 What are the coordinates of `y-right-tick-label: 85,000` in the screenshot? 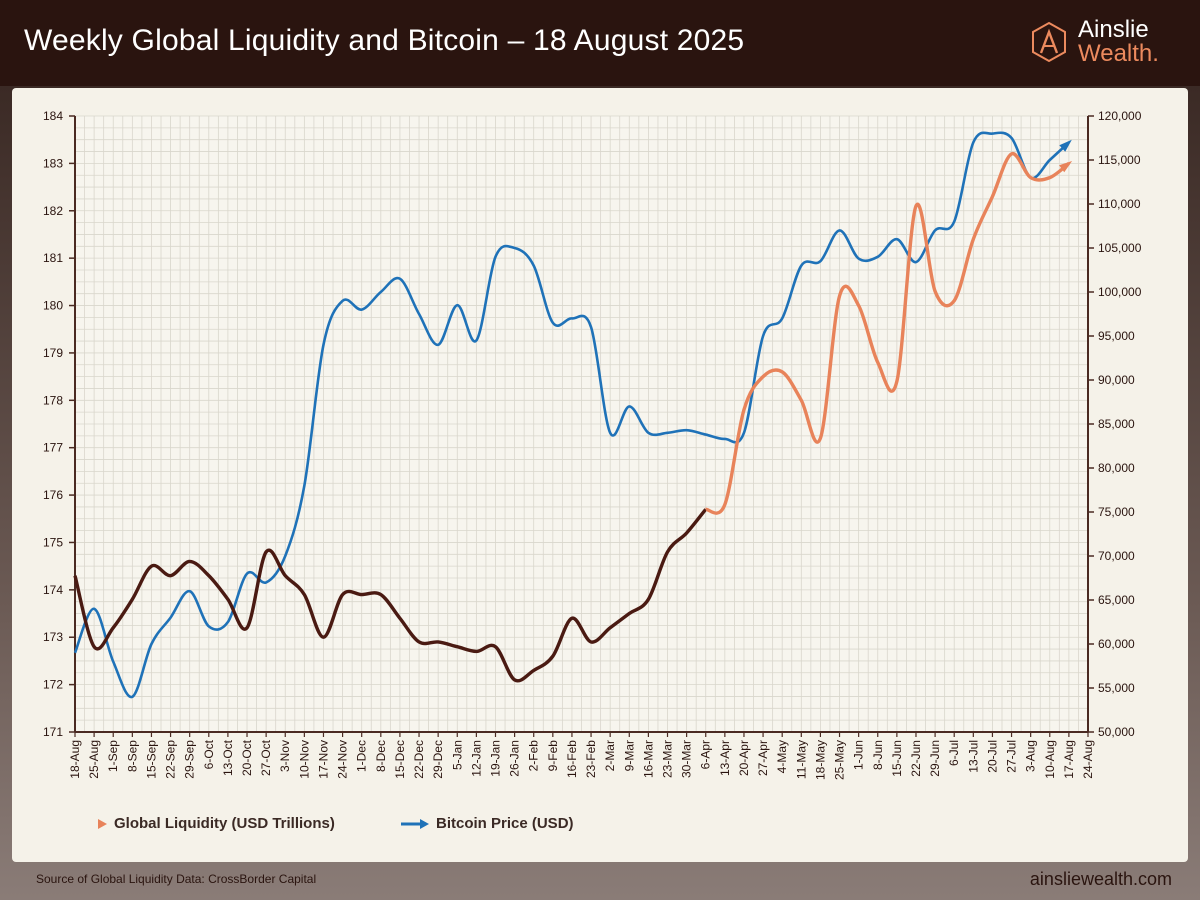 It's located at (1116, 424).